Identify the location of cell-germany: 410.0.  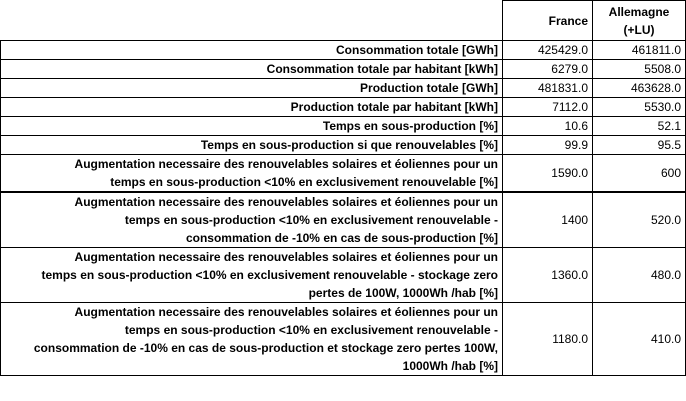
(639, 339).